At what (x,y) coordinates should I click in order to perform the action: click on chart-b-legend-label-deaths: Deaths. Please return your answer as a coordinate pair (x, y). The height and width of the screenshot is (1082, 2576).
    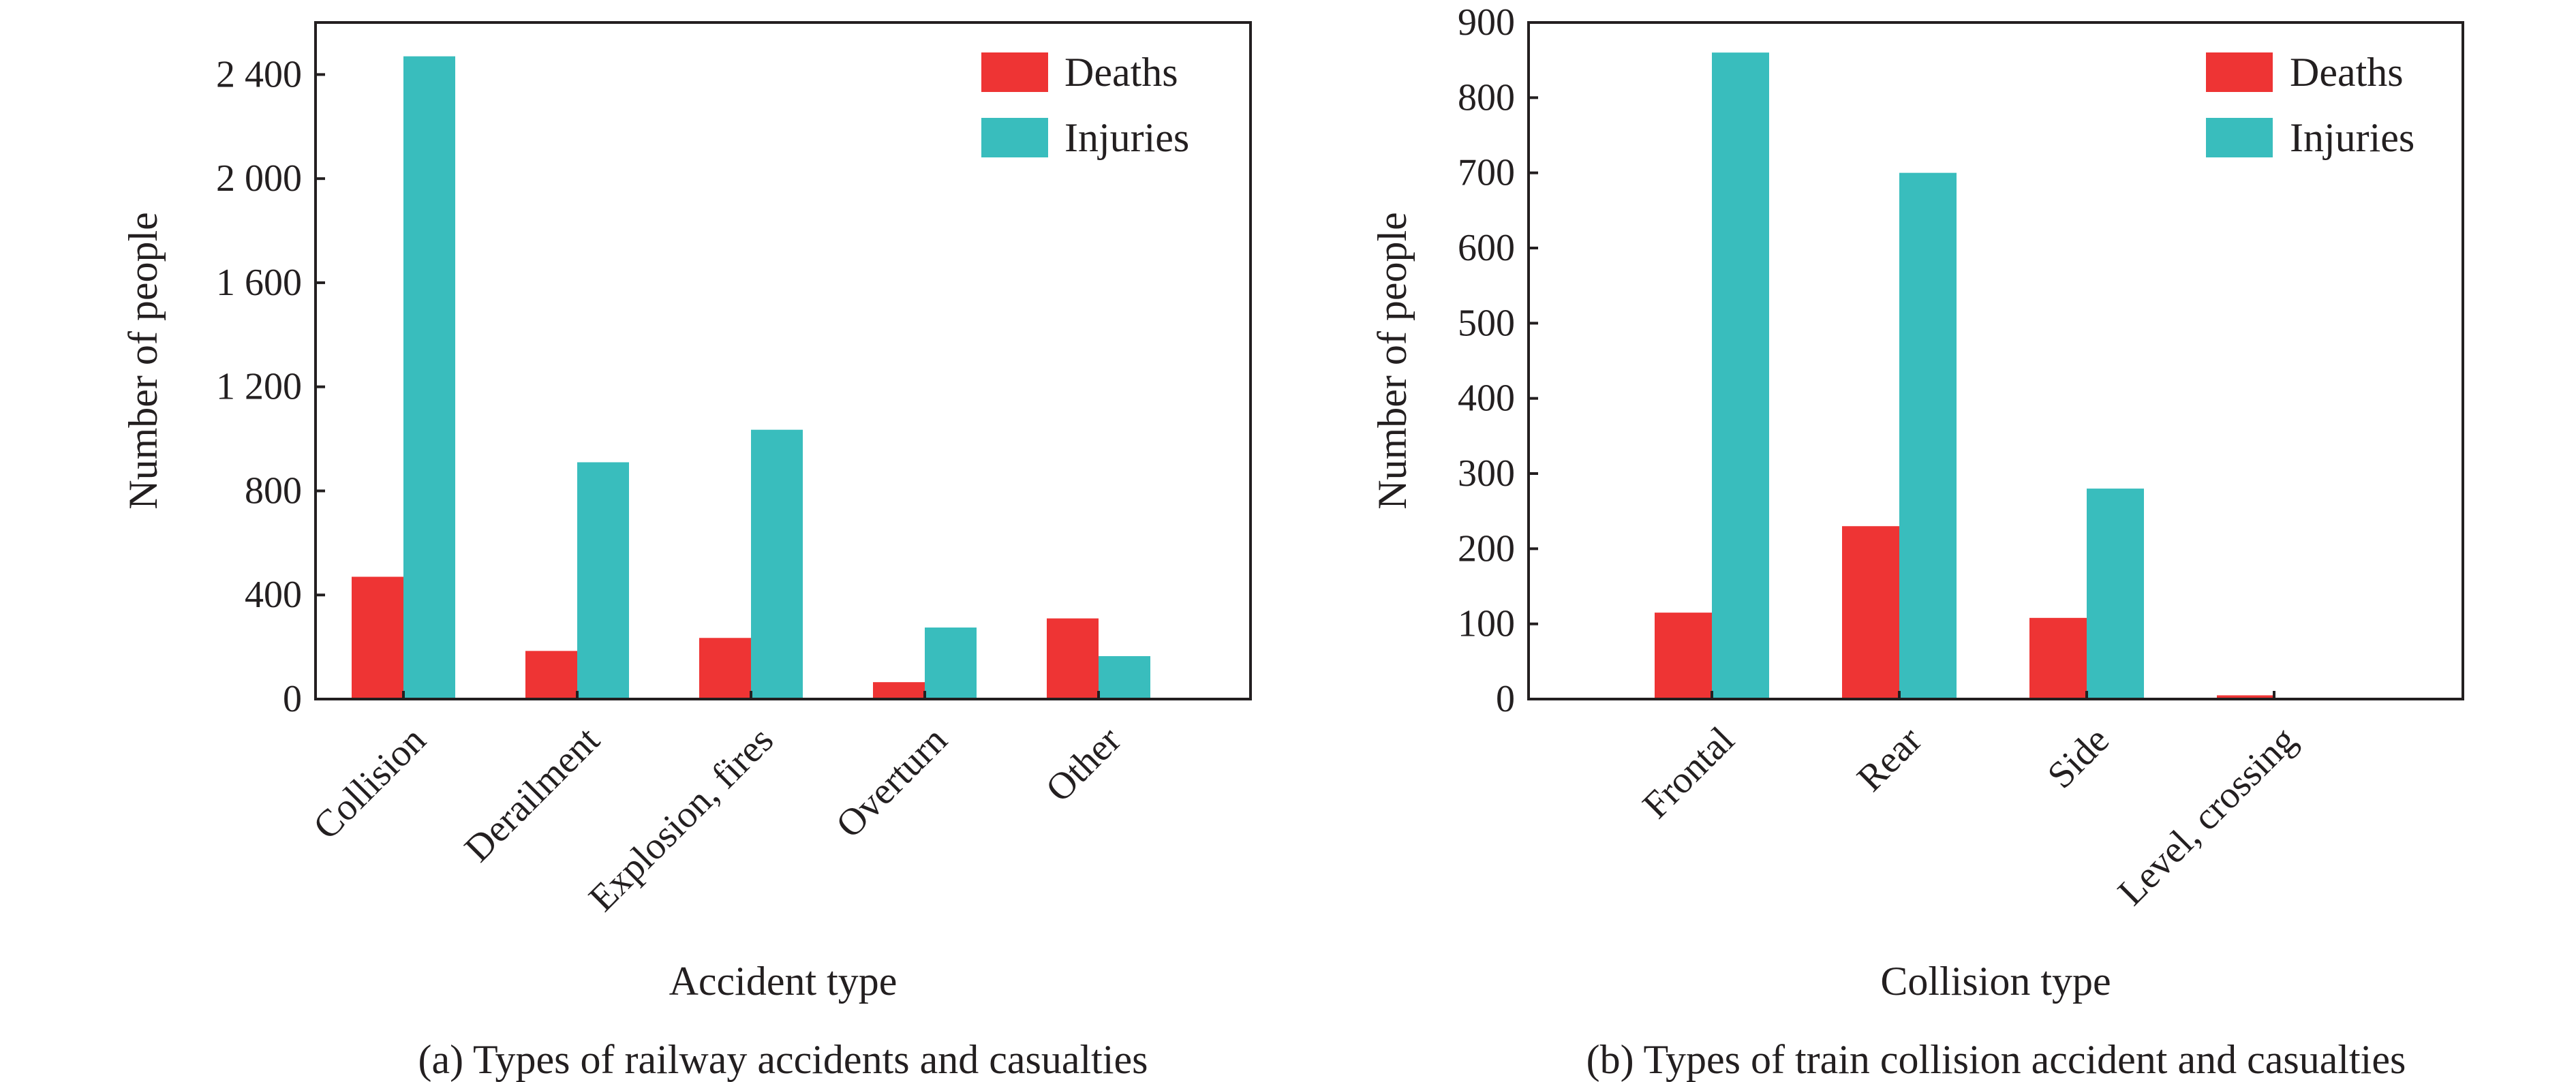
    Looking at the image, I should click on (2347, 72).